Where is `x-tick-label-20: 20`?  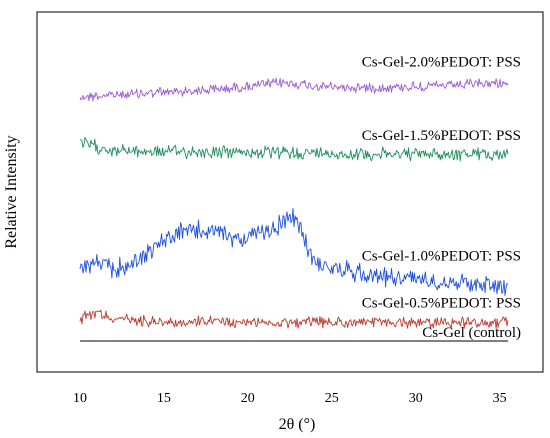 x-tick-label-20: 20 is located at coordinates (248, 398).